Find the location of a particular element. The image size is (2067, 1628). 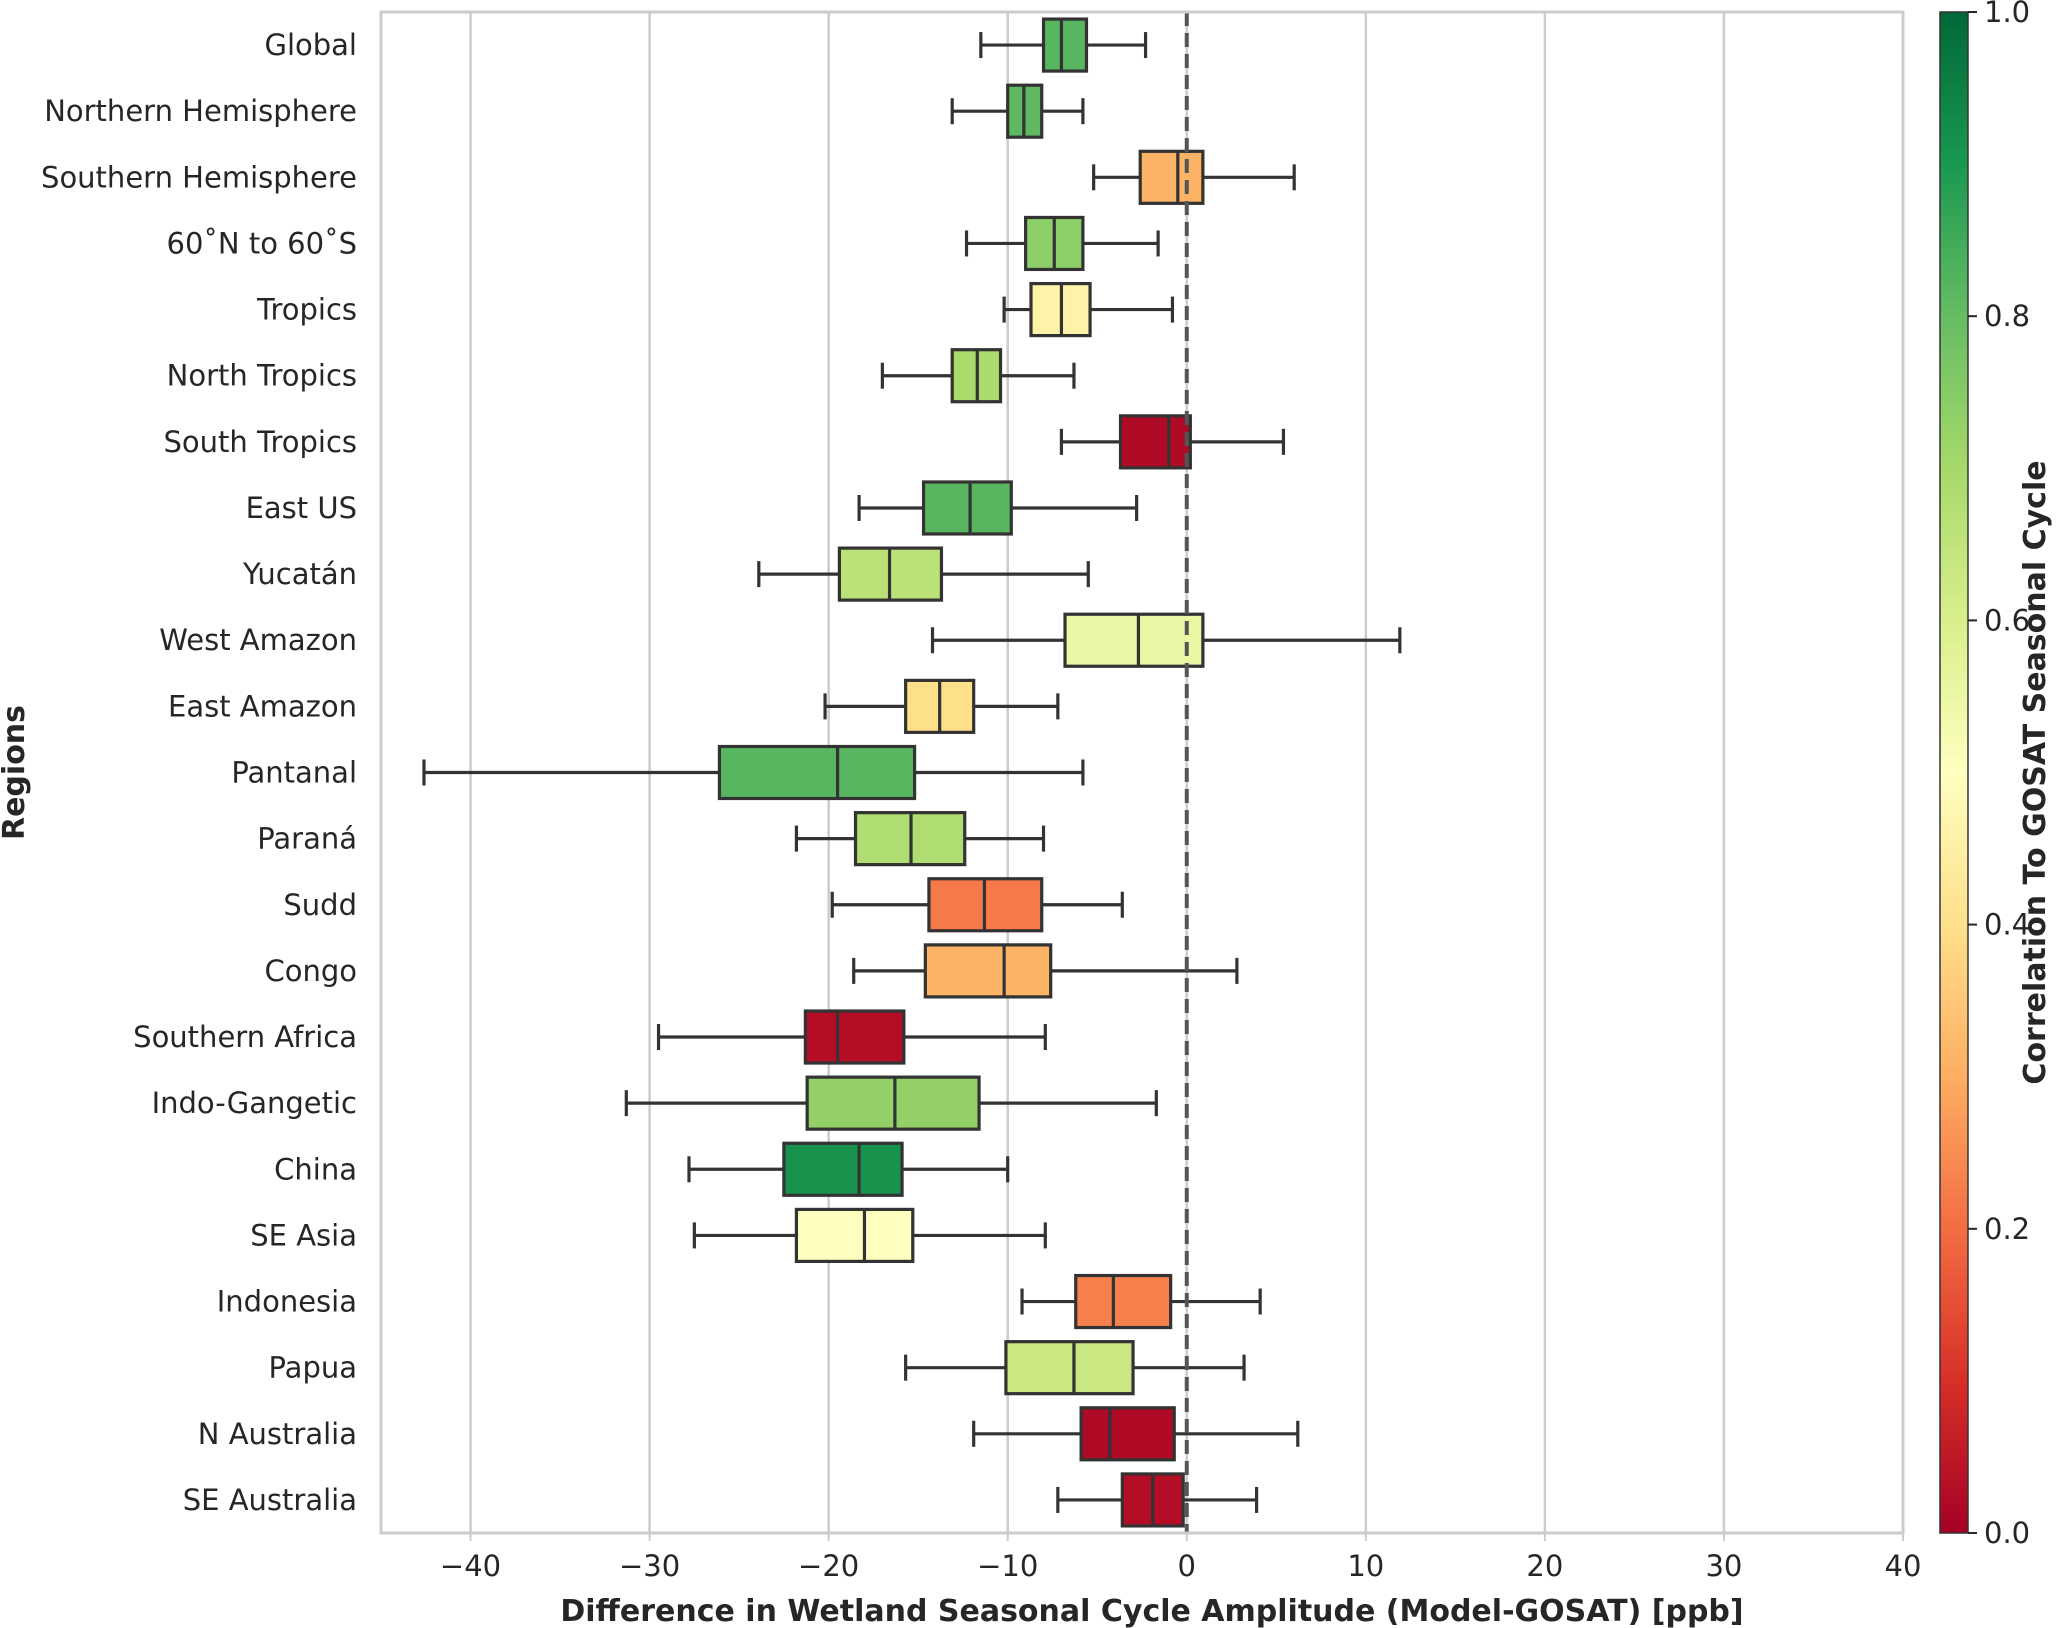

region-label: Congo is located at coordinates (310, 971).